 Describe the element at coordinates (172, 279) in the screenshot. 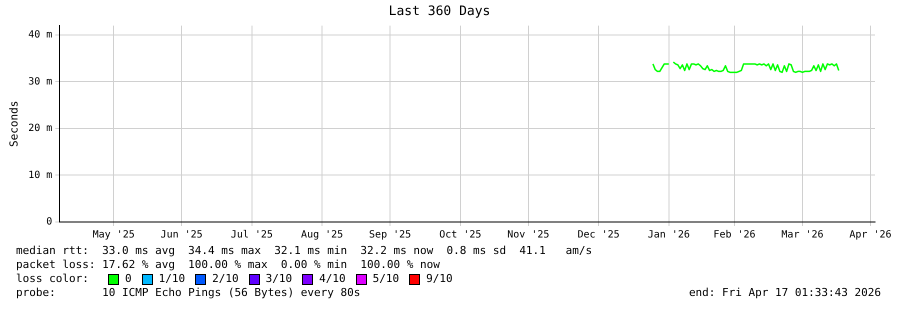

I see `text: 1/10` at that location.